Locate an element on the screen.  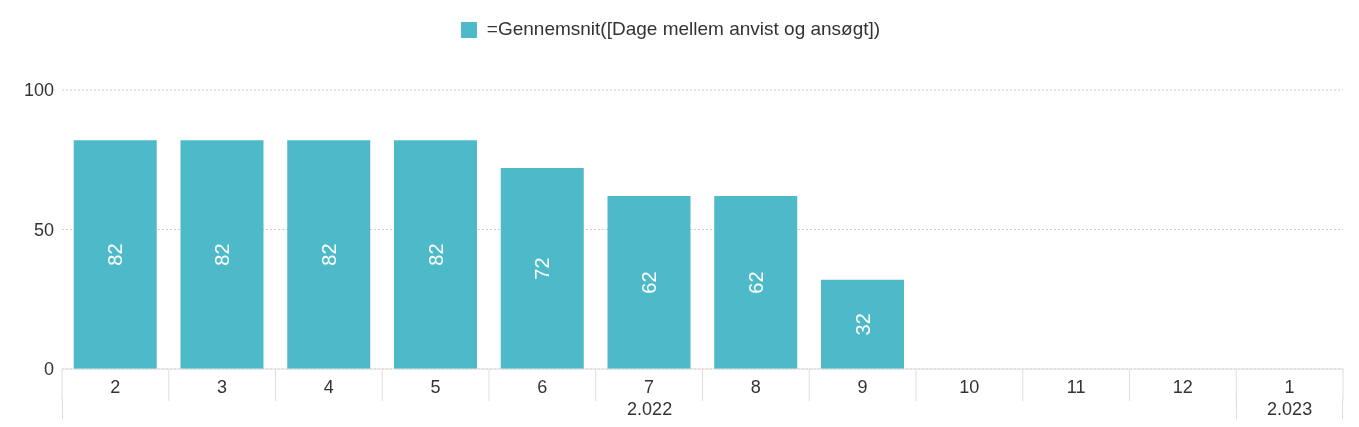
data-label: 72 is located at coordinates (542, 268).